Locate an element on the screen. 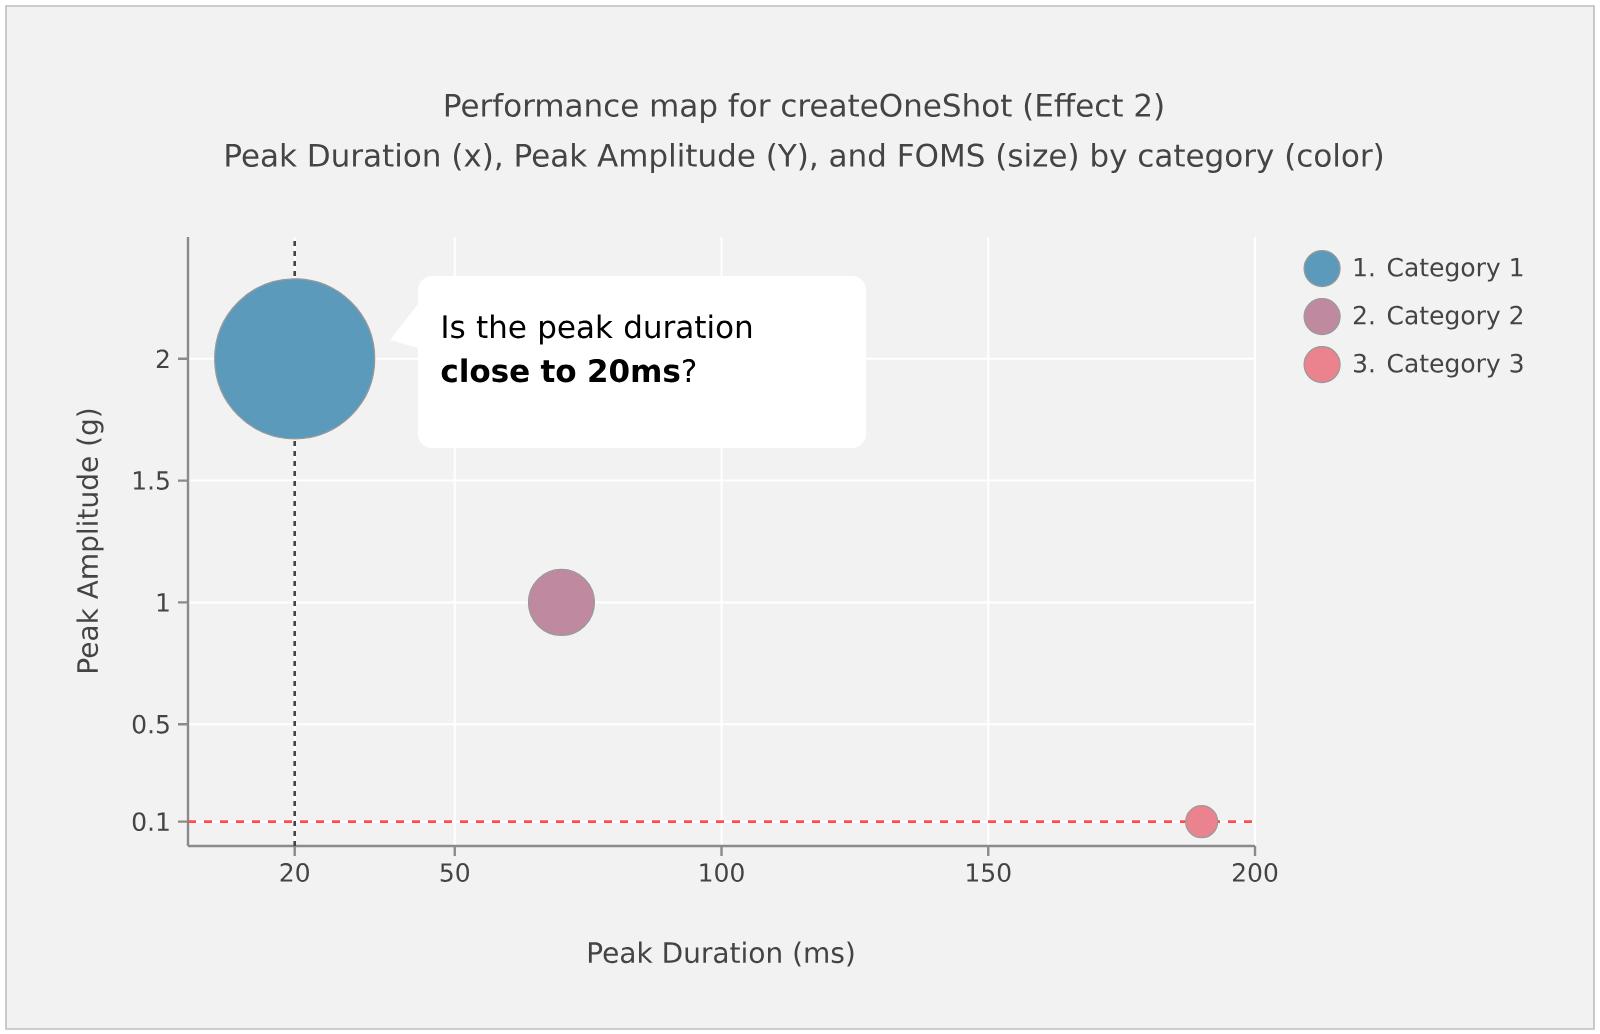 The height and width of the screenshot is (1034, 1600). x-tick-label: 200 is located at coordinates (1255, 872).